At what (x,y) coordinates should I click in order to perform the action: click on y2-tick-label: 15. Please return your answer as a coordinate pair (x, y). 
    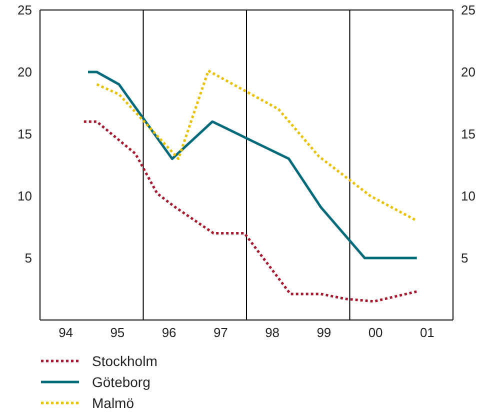
    Looking at the image, I should click on (468, 134).